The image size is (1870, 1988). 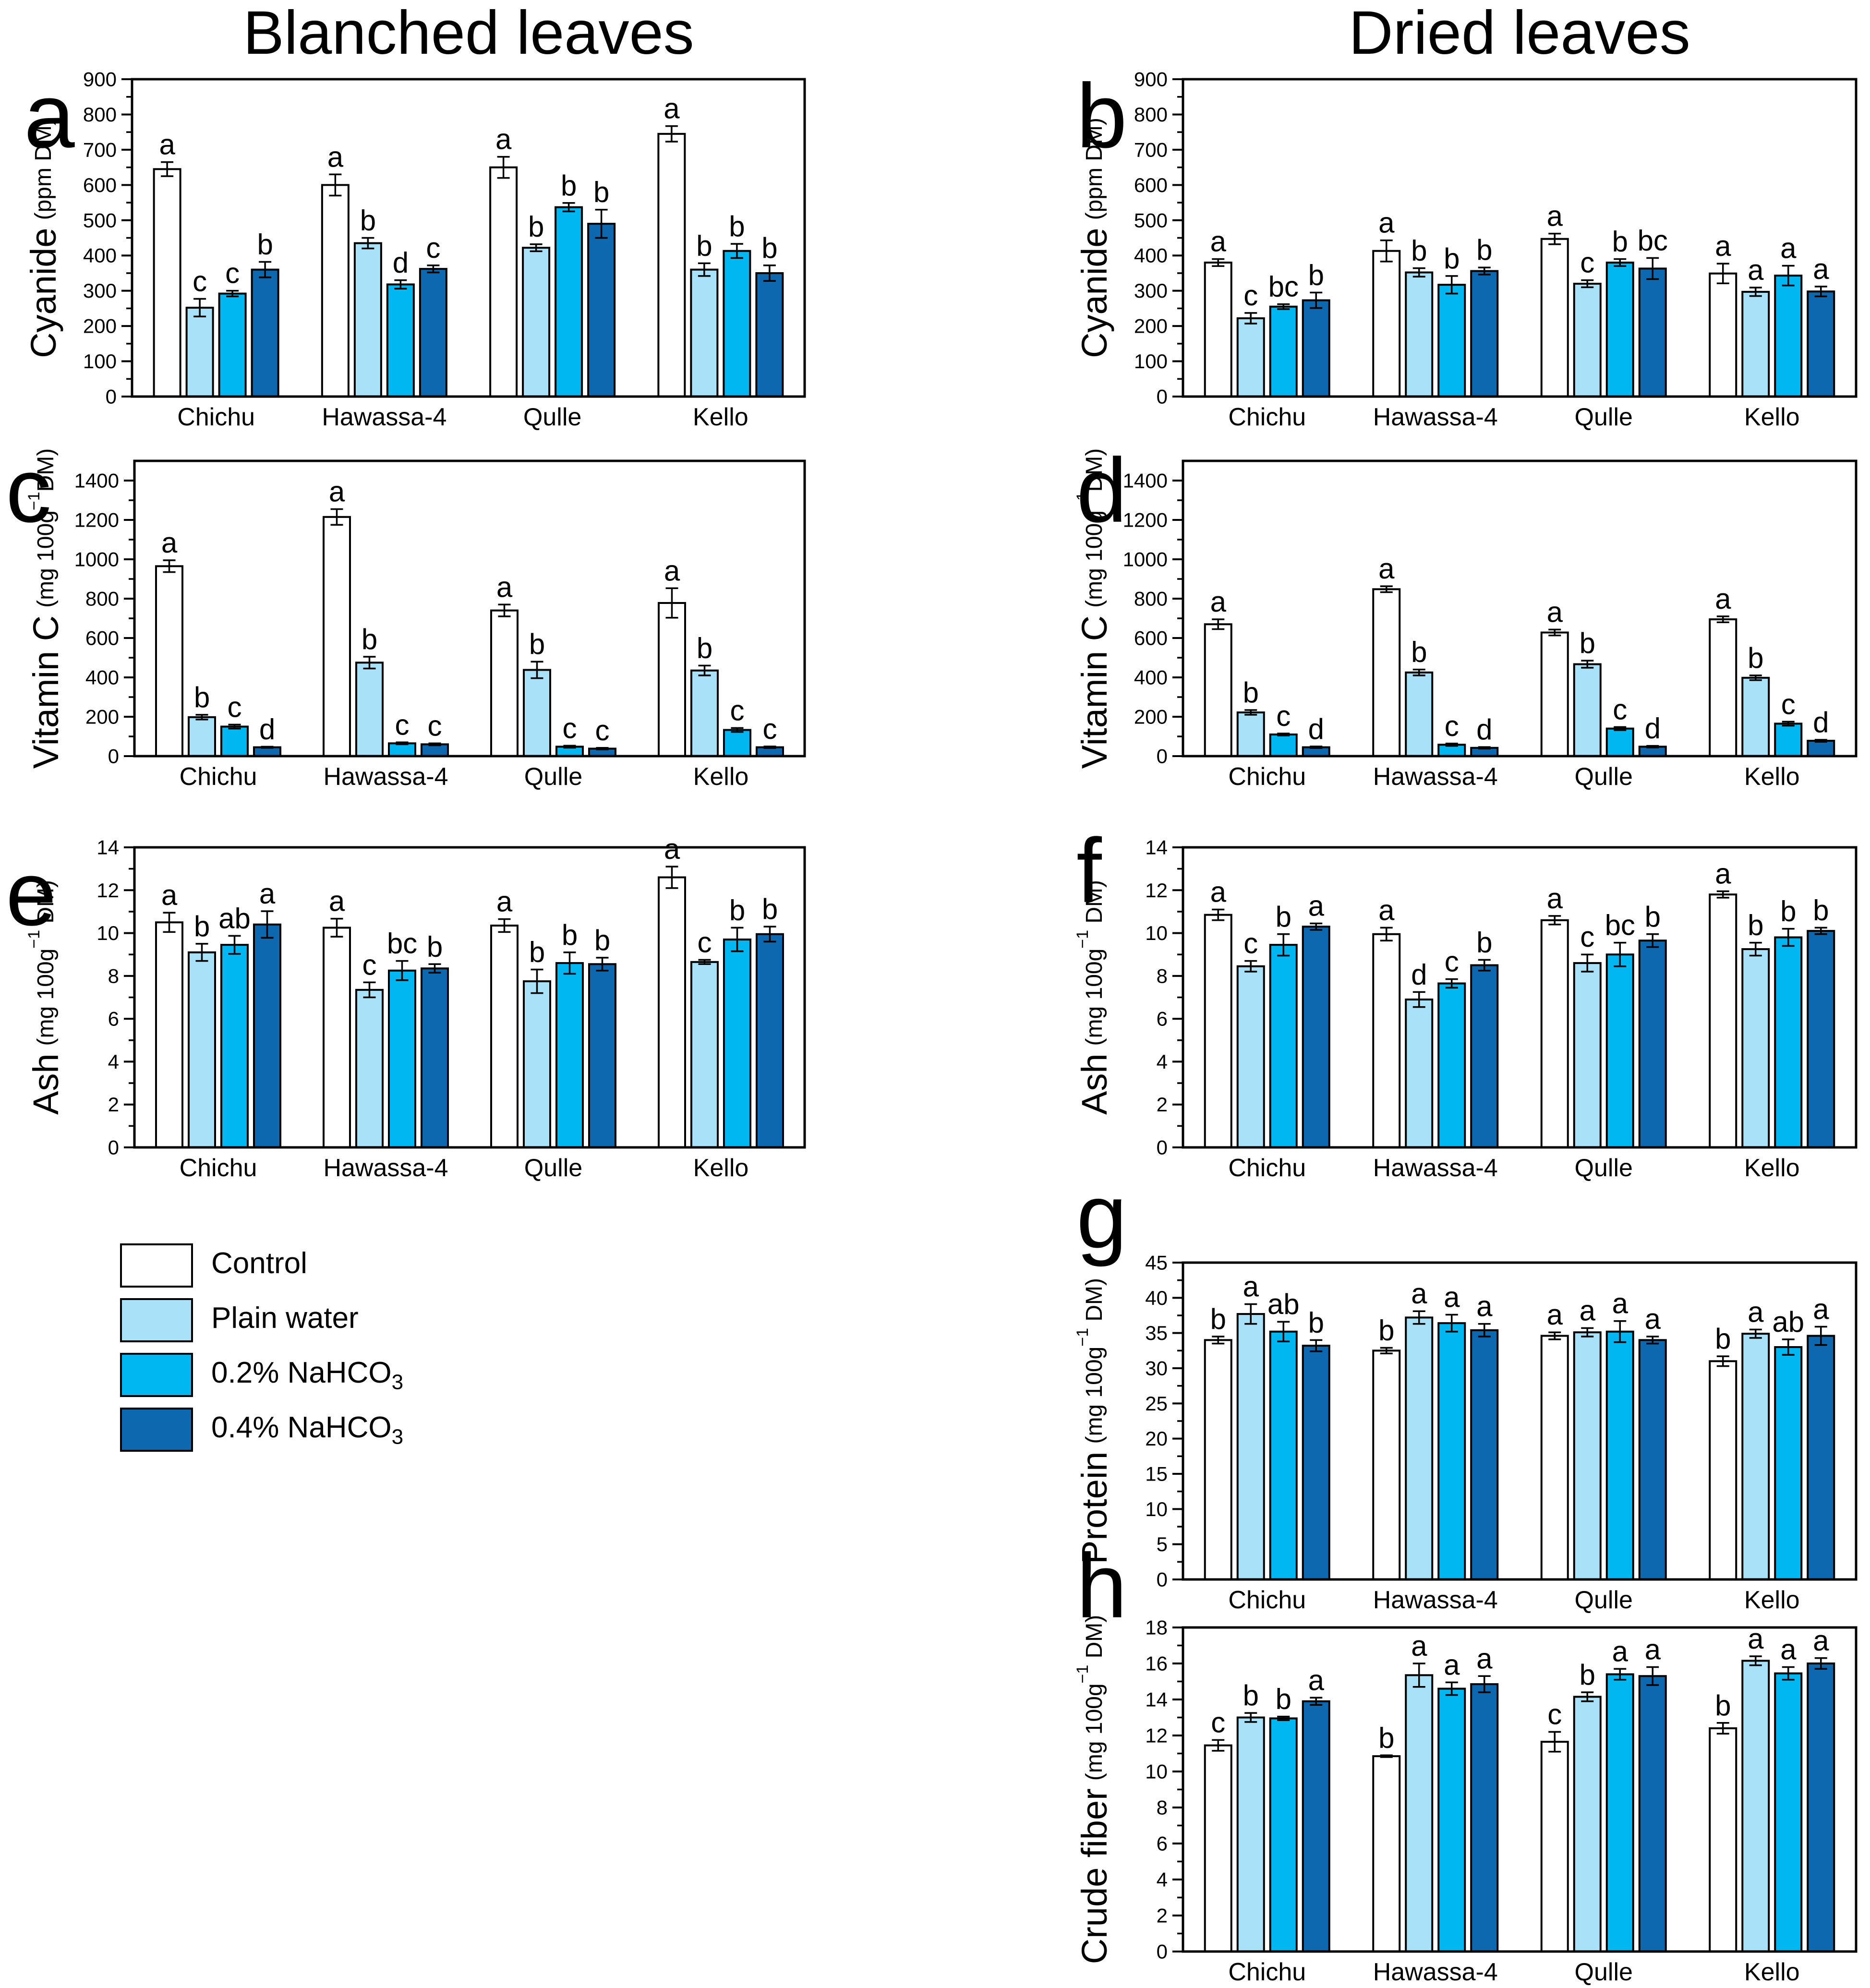 I want to click on significance-letter: bc, so click(x=402, y=944).